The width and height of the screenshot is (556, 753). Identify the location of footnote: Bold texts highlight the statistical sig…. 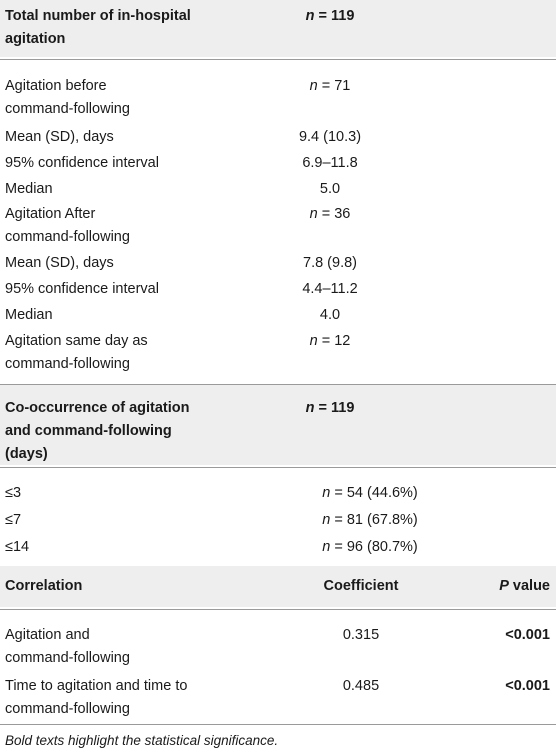
(142, 740).